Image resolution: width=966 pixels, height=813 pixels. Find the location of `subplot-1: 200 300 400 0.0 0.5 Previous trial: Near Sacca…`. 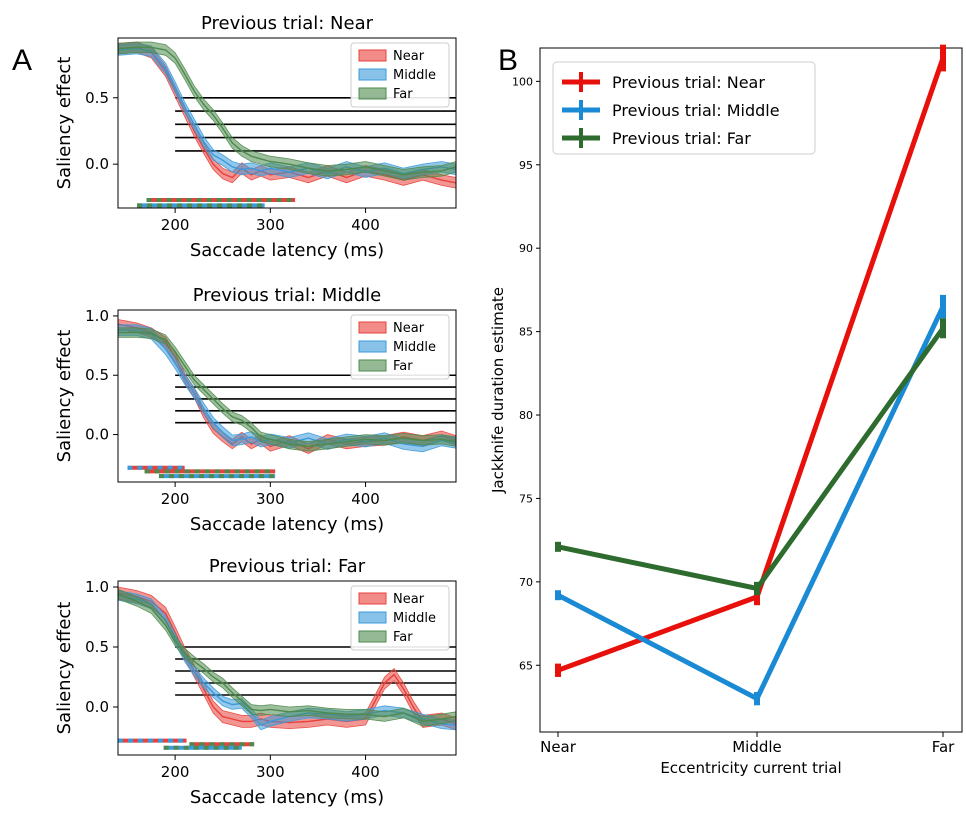

subplot-1: 200 300 400 0.0 0.5 Previous trial: Near Sacca… is located at coordinates (255, 137).